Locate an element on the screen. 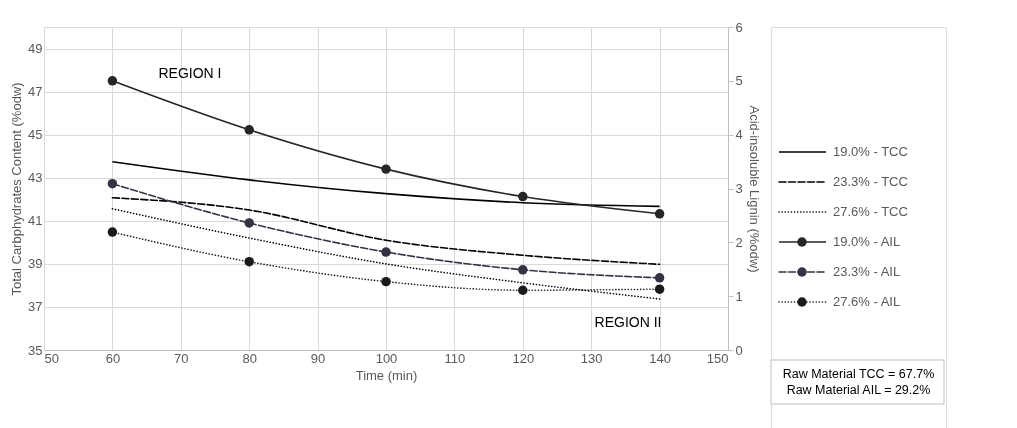  x-tick-label: 60 is located at coordinates (113, 358).